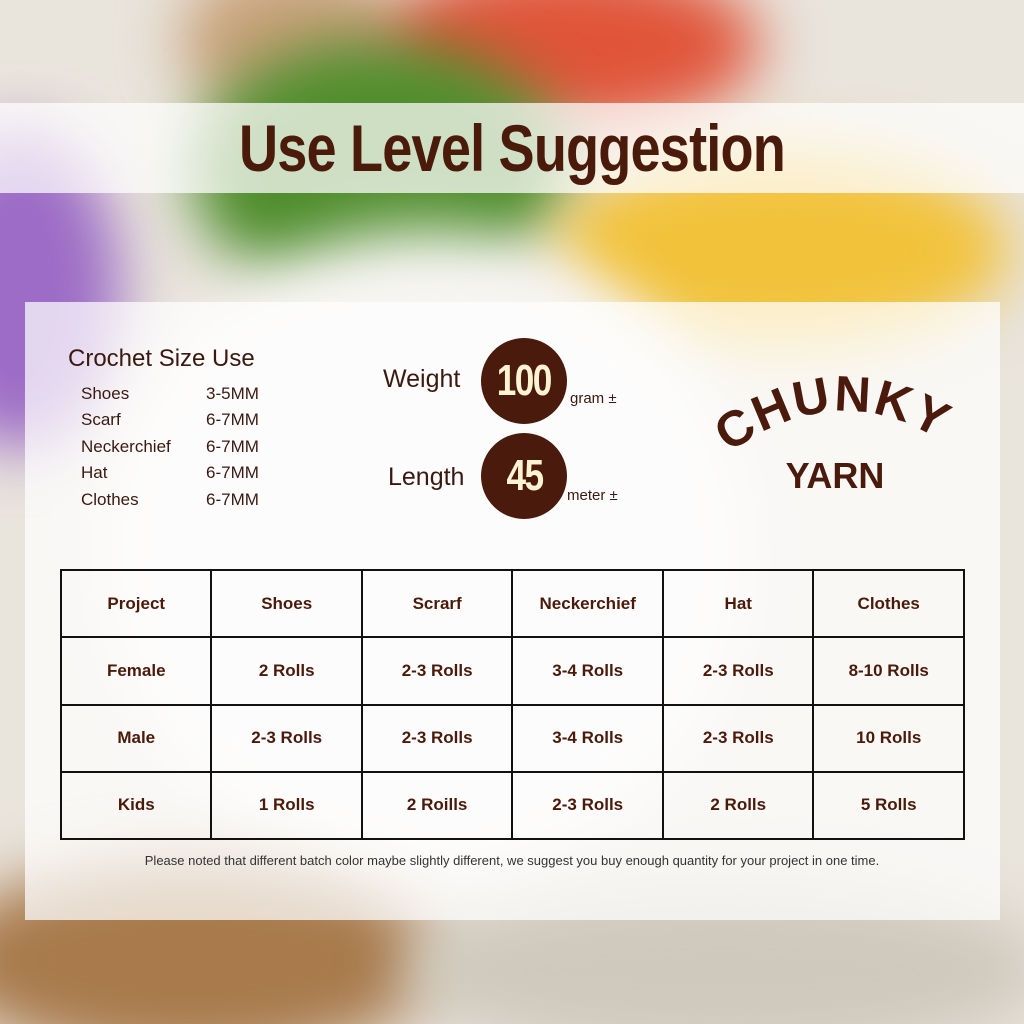  Describe the element at coordinates (888, 805) in the screenshot. I see `table-cell: 5 Rolls` at that location.